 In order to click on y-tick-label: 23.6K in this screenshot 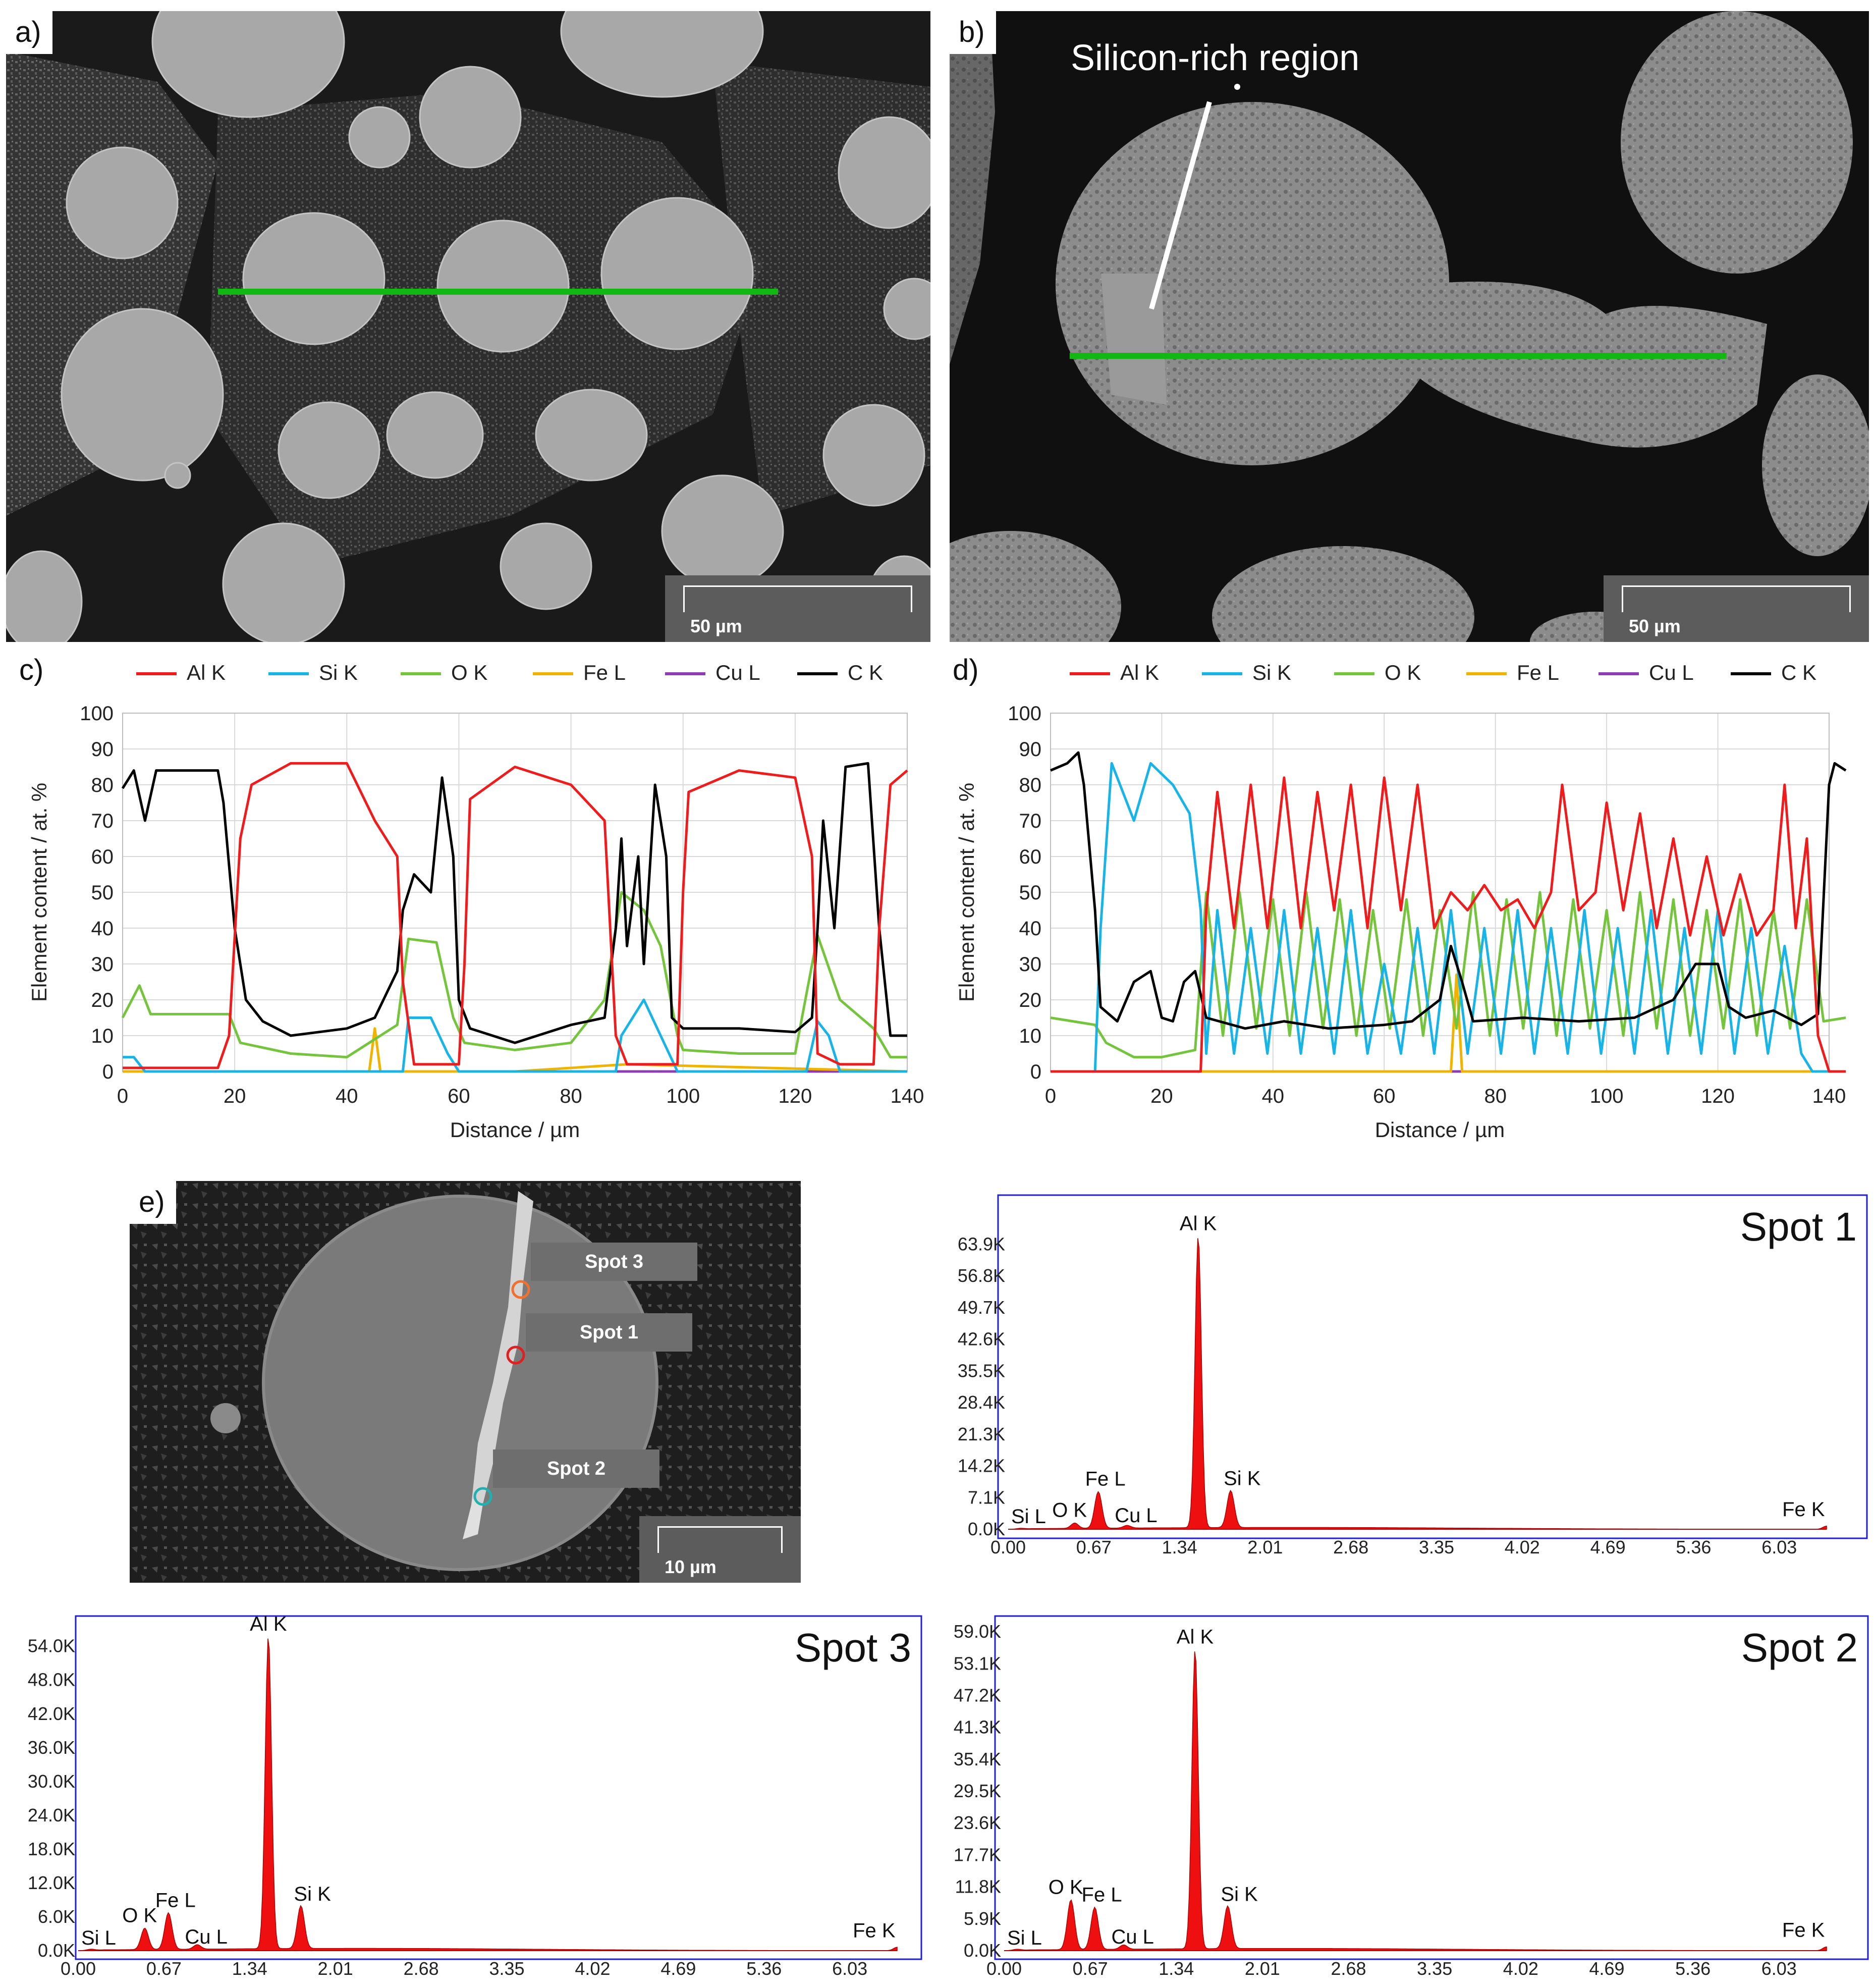, I will do `click(977, 1823)`.